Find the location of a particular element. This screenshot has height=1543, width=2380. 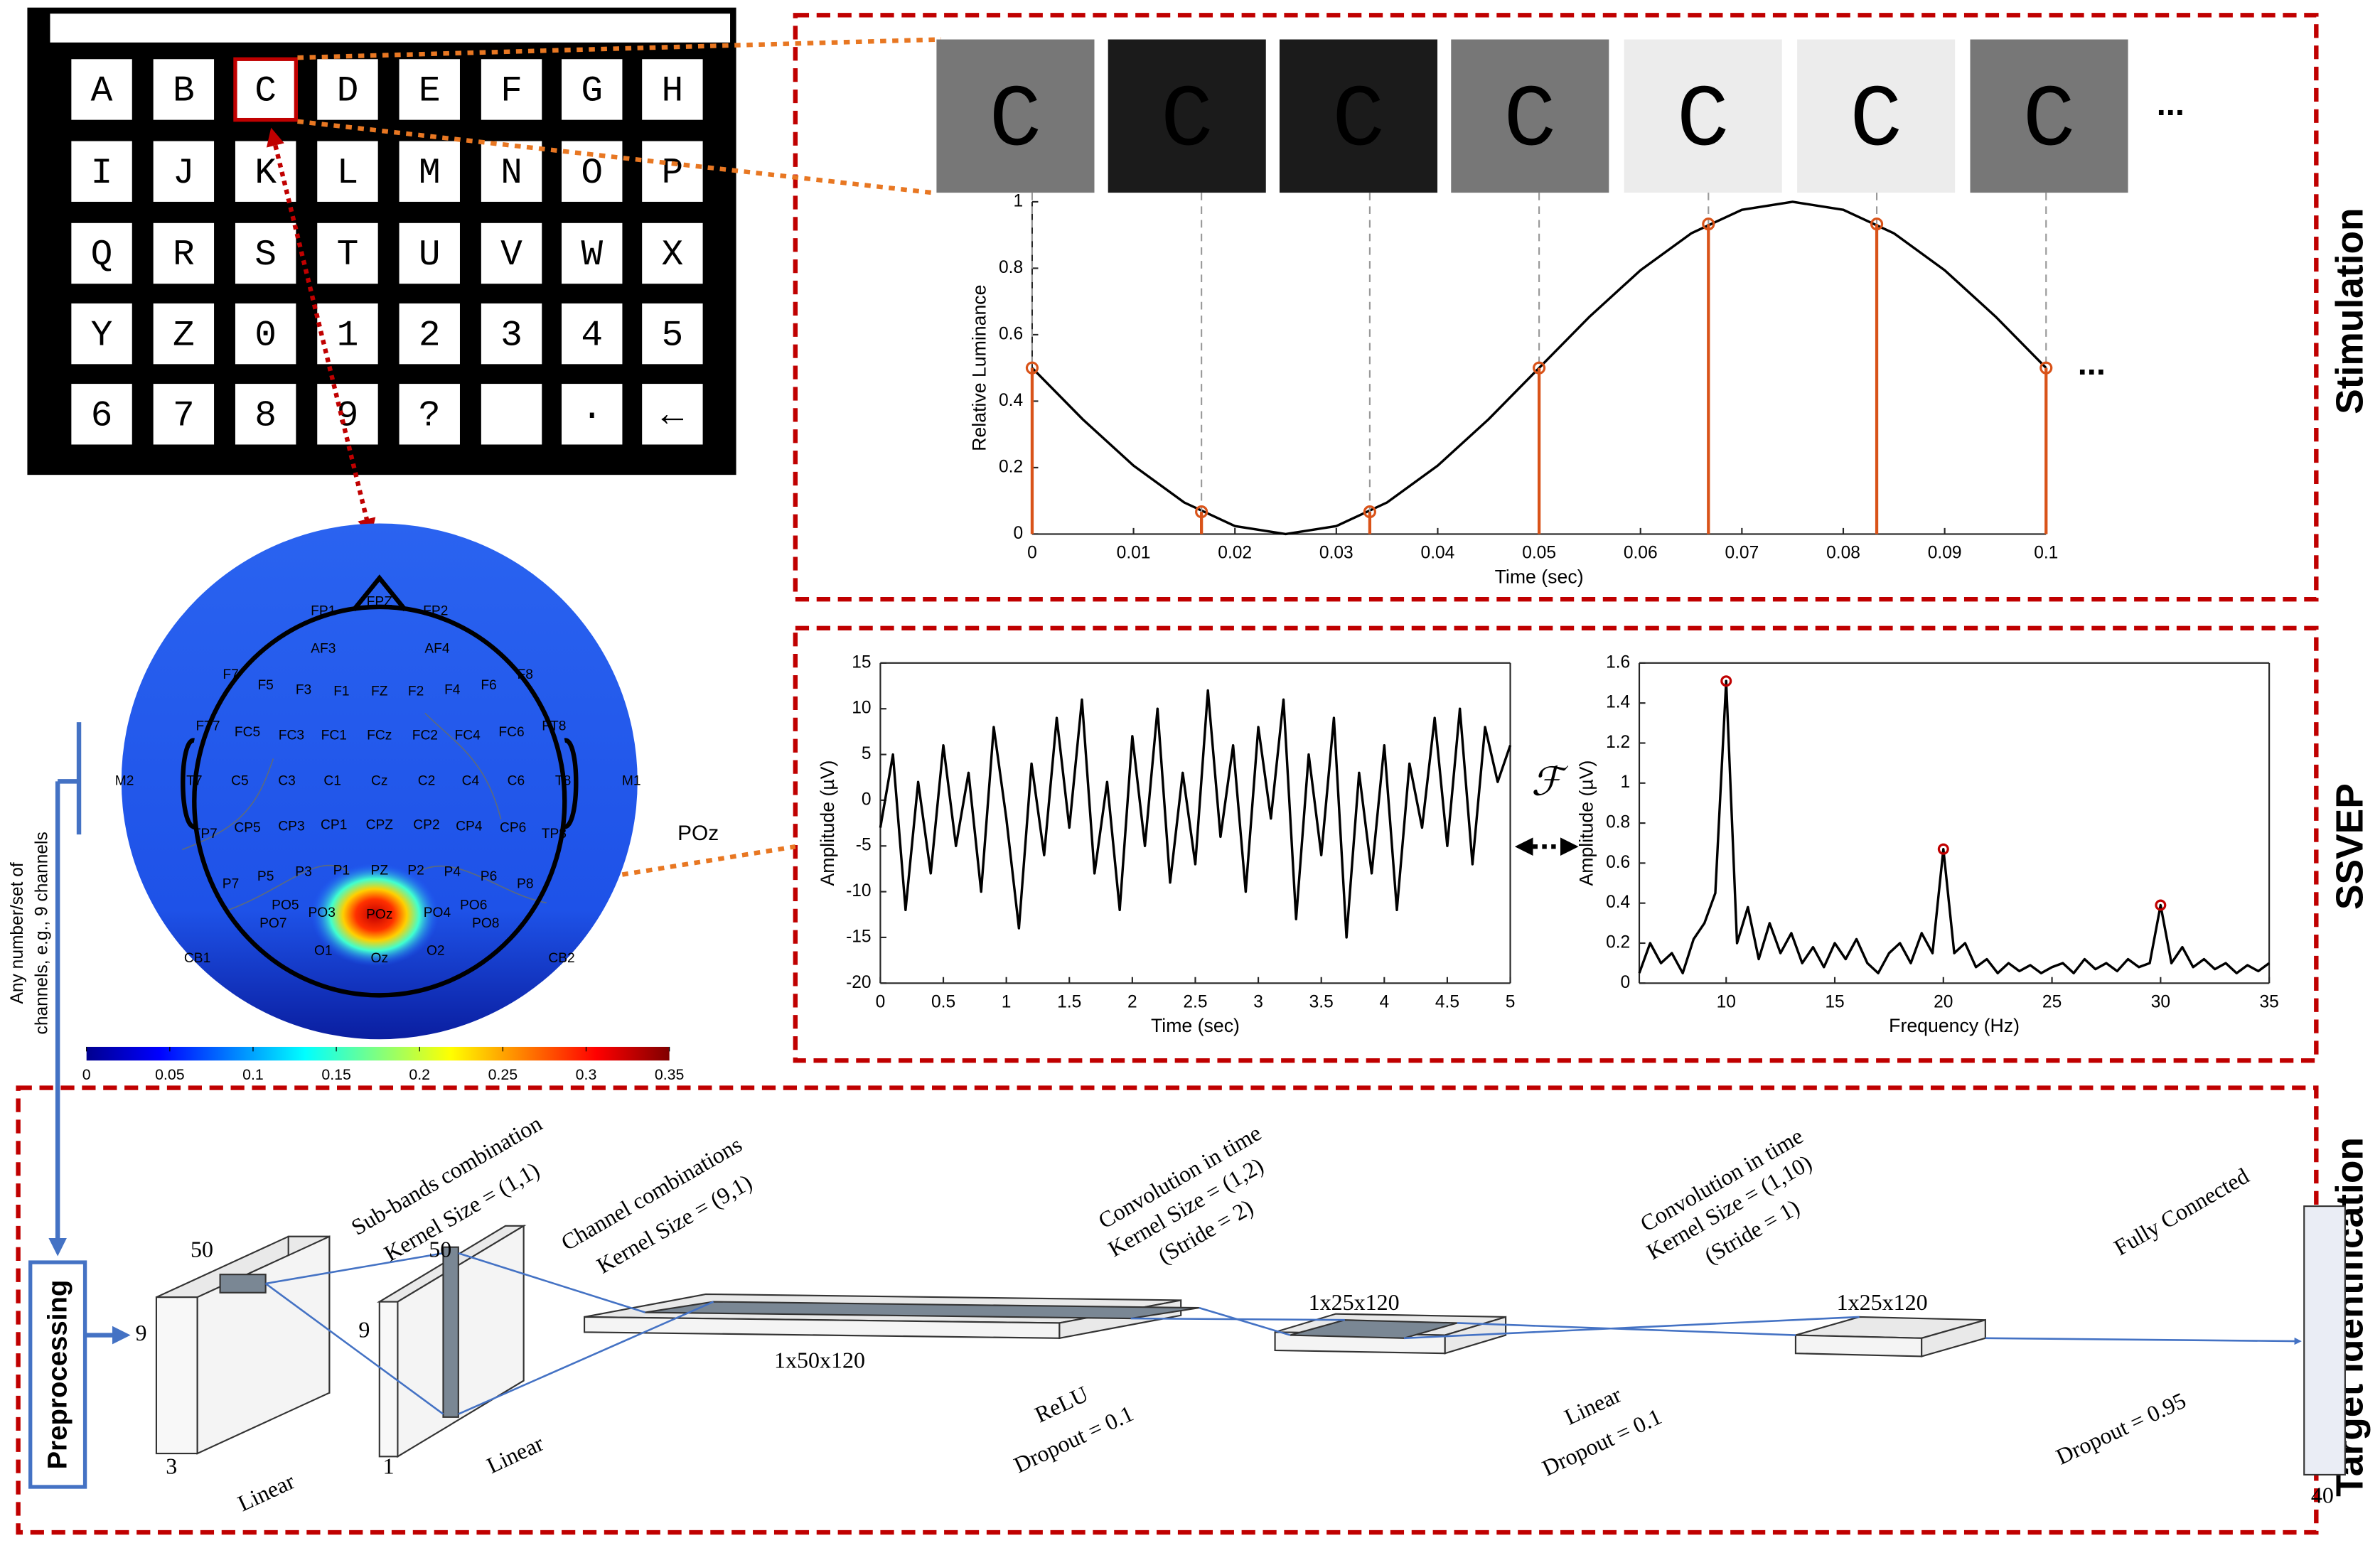

peak-marker is located at coordinates (1726, 681).